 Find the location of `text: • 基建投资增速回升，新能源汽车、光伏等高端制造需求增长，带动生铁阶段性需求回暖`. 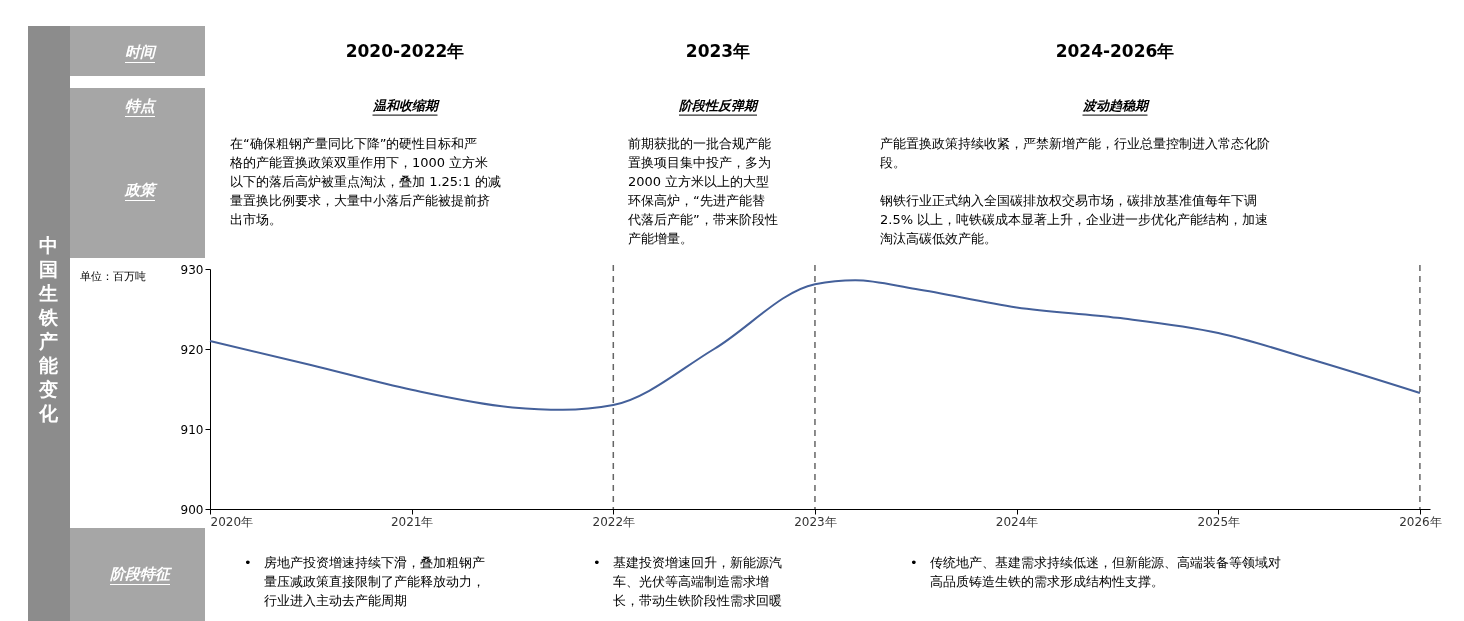

text: • 基建投资增速回升，新能源汽车、光伏等高端制造需求增长，带动生铁阶段性需求回暖 is located at coordinates (687, 581).